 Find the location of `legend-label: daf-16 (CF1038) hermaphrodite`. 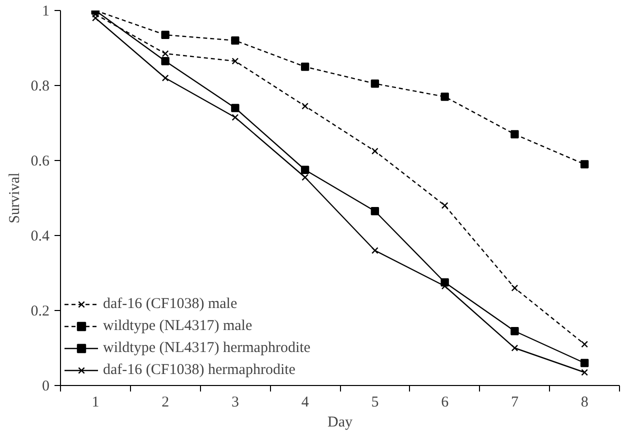

legend-label: daf-16 (CF1038) hermaphrodite is located at coordinates (199, 370).